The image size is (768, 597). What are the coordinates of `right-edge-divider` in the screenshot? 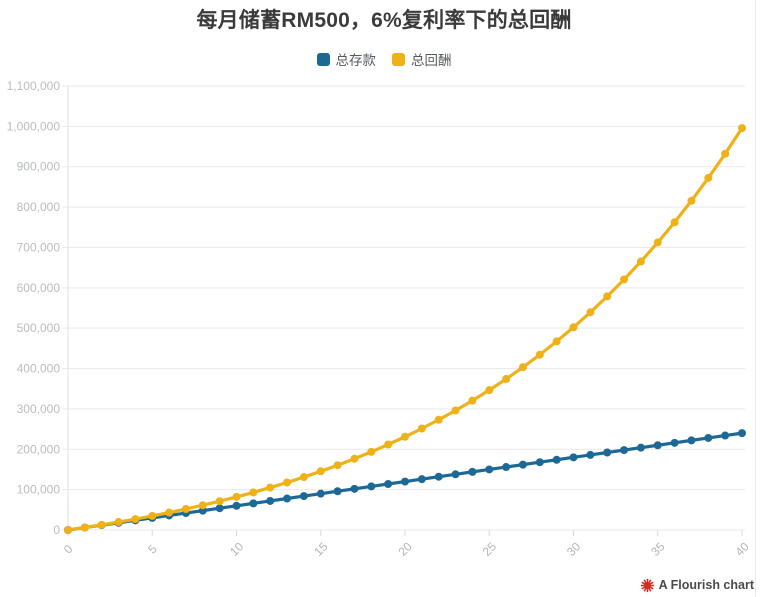 It's located at (755, 298).